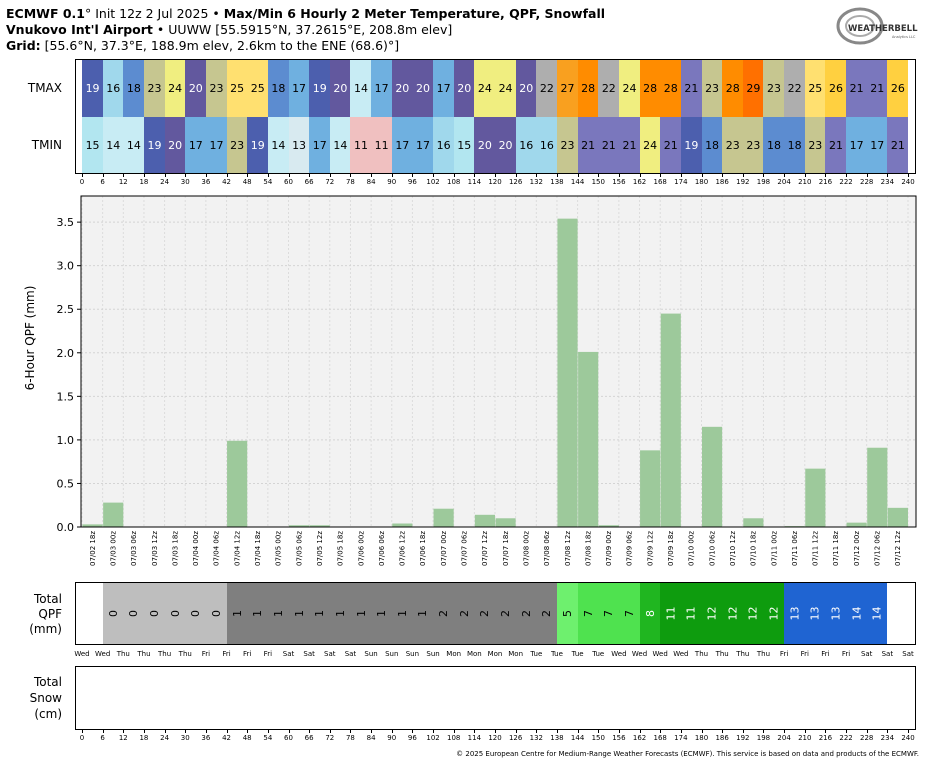 This screenshot has width=935, height=768. I want to click on hour-tick-label: 162, so click(639, 738).